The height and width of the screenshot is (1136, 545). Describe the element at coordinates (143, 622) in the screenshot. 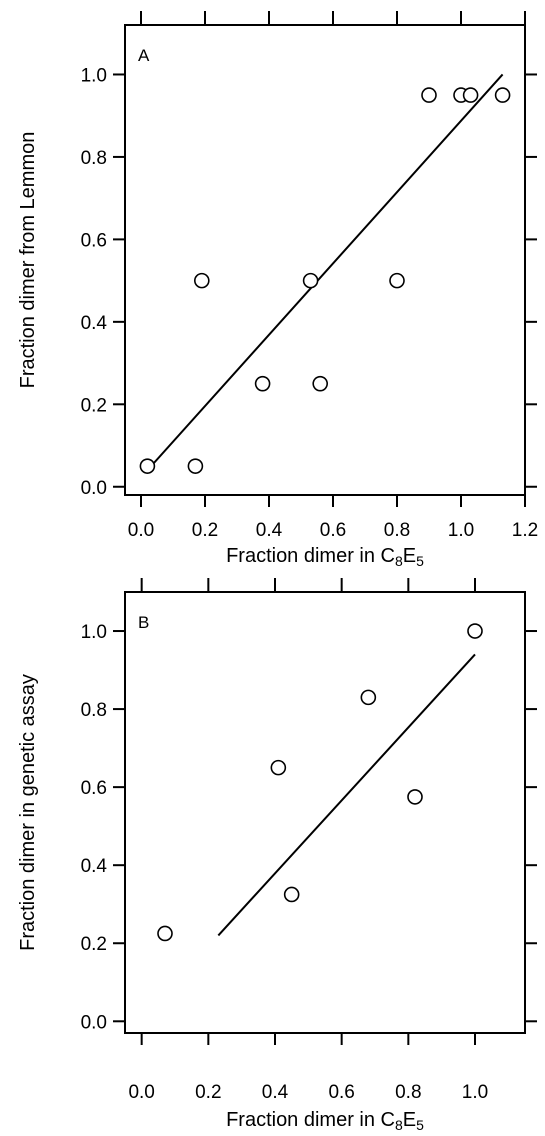

I see `panel-label: B` at that location.